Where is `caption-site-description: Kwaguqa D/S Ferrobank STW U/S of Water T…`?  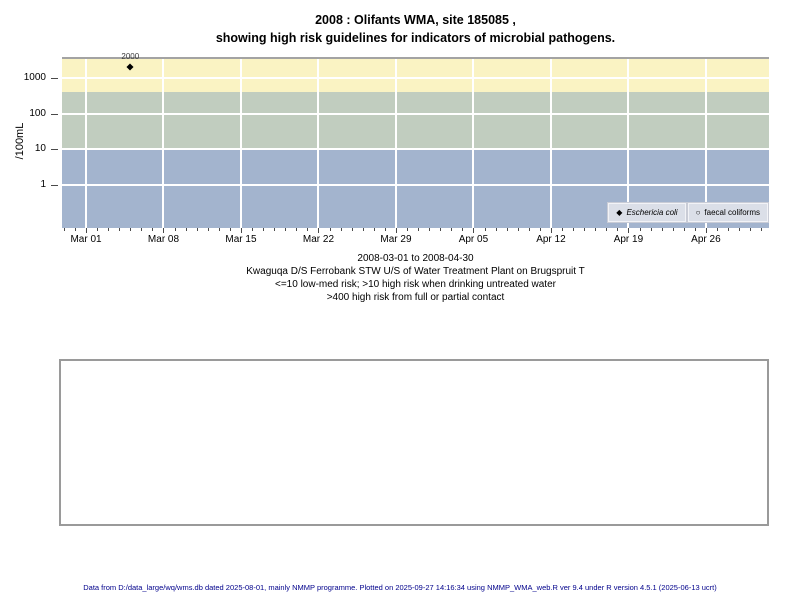
caption-site-description: Kwaguqa D/S Ferrobank STW U/S of Water T… is located at coordinates (415, 271).